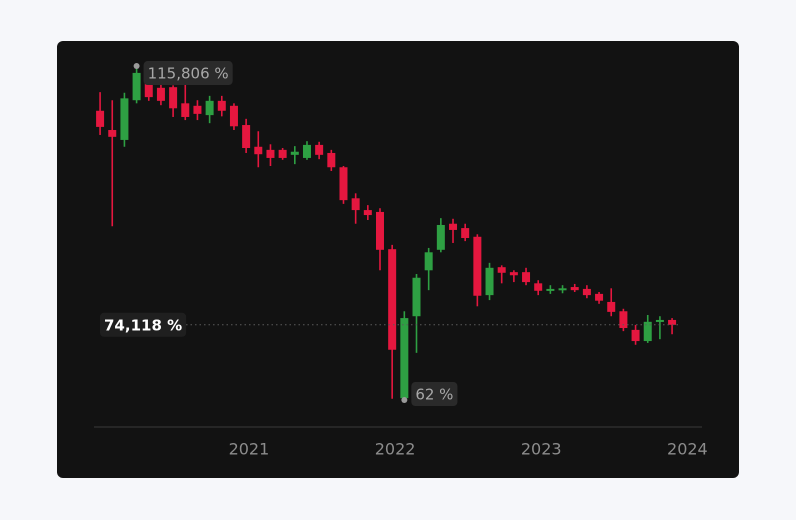 This screenshot has width=796, height=520. What do you see at coordinates (395, 449) in the screenshot?
I see `x-tick-label: 2022` at bounding box center [395, 449].